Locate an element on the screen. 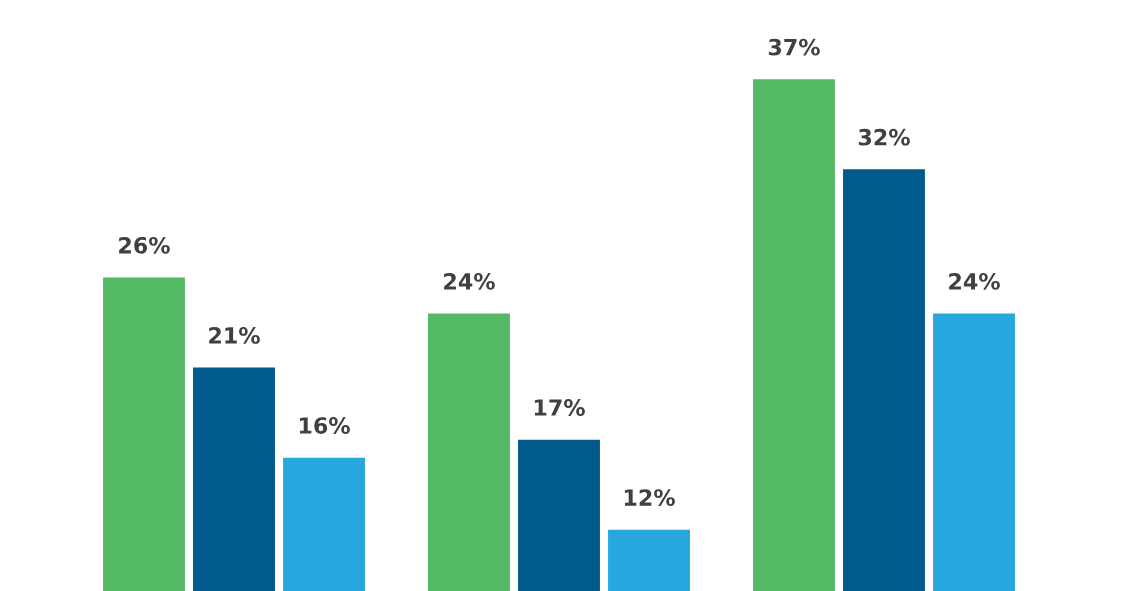  data-label: 37% is located at coordinates (794, 47).